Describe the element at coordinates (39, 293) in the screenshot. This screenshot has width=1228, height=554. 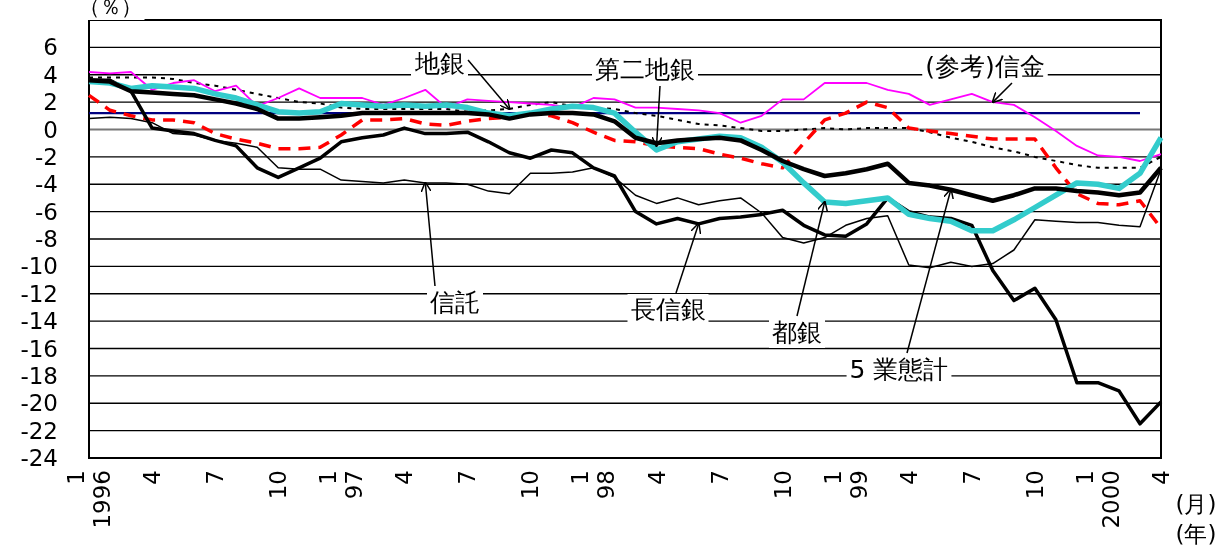
I see `y-tick-label: -12` at that location.